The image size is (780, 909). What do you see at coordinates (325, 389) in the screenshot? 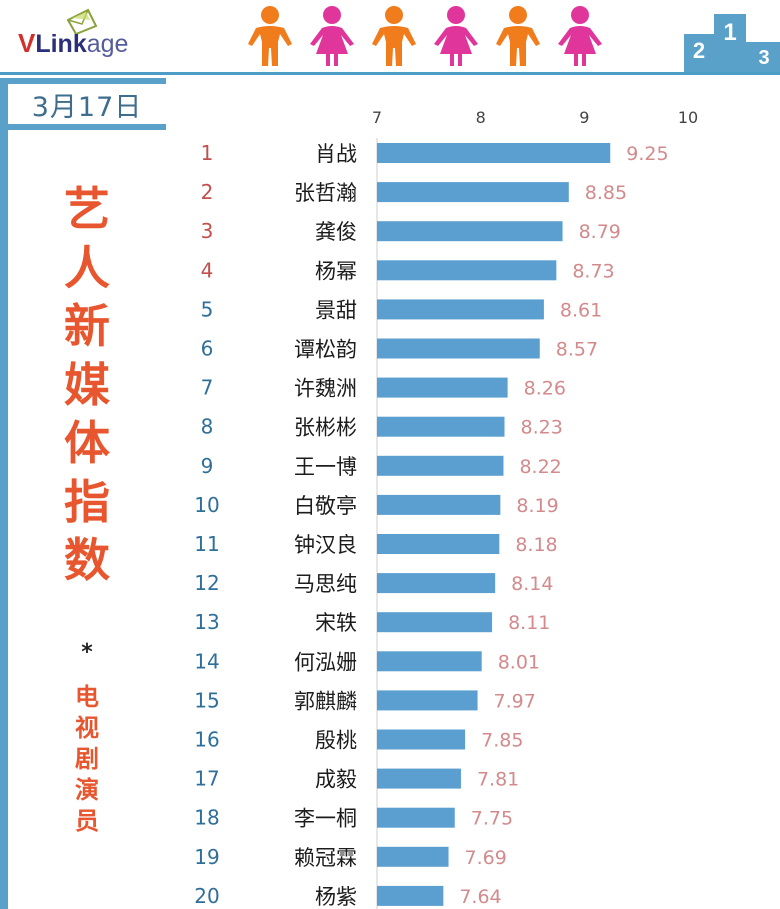
I see `category-label: 许魏洲` at bounding box center [325, 389].